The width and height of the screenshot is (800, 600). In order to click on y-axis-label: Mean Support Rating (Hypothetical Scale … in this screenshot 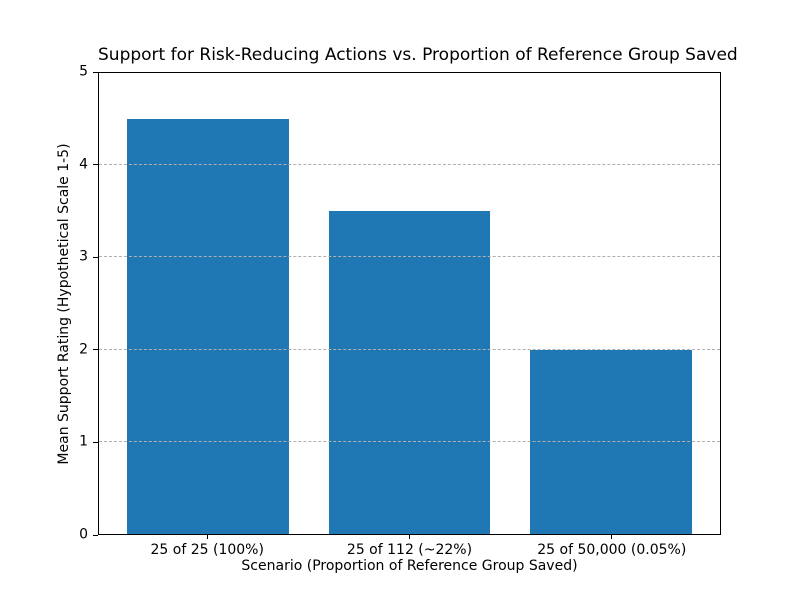, I will do `click(64, 304)`.